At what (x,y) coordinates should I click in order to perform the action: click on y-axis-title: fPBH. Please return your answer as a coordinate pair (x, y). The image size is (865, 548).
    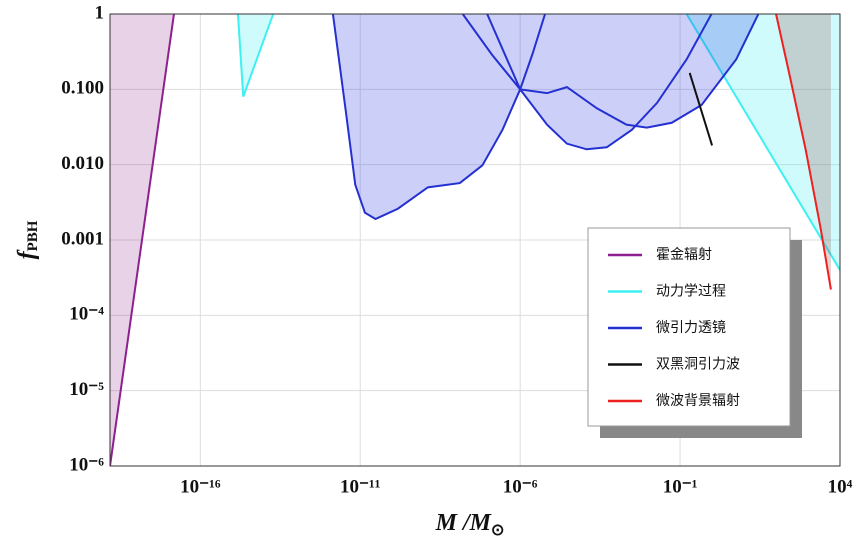
    Looking at the image, I should click on (28, 239).